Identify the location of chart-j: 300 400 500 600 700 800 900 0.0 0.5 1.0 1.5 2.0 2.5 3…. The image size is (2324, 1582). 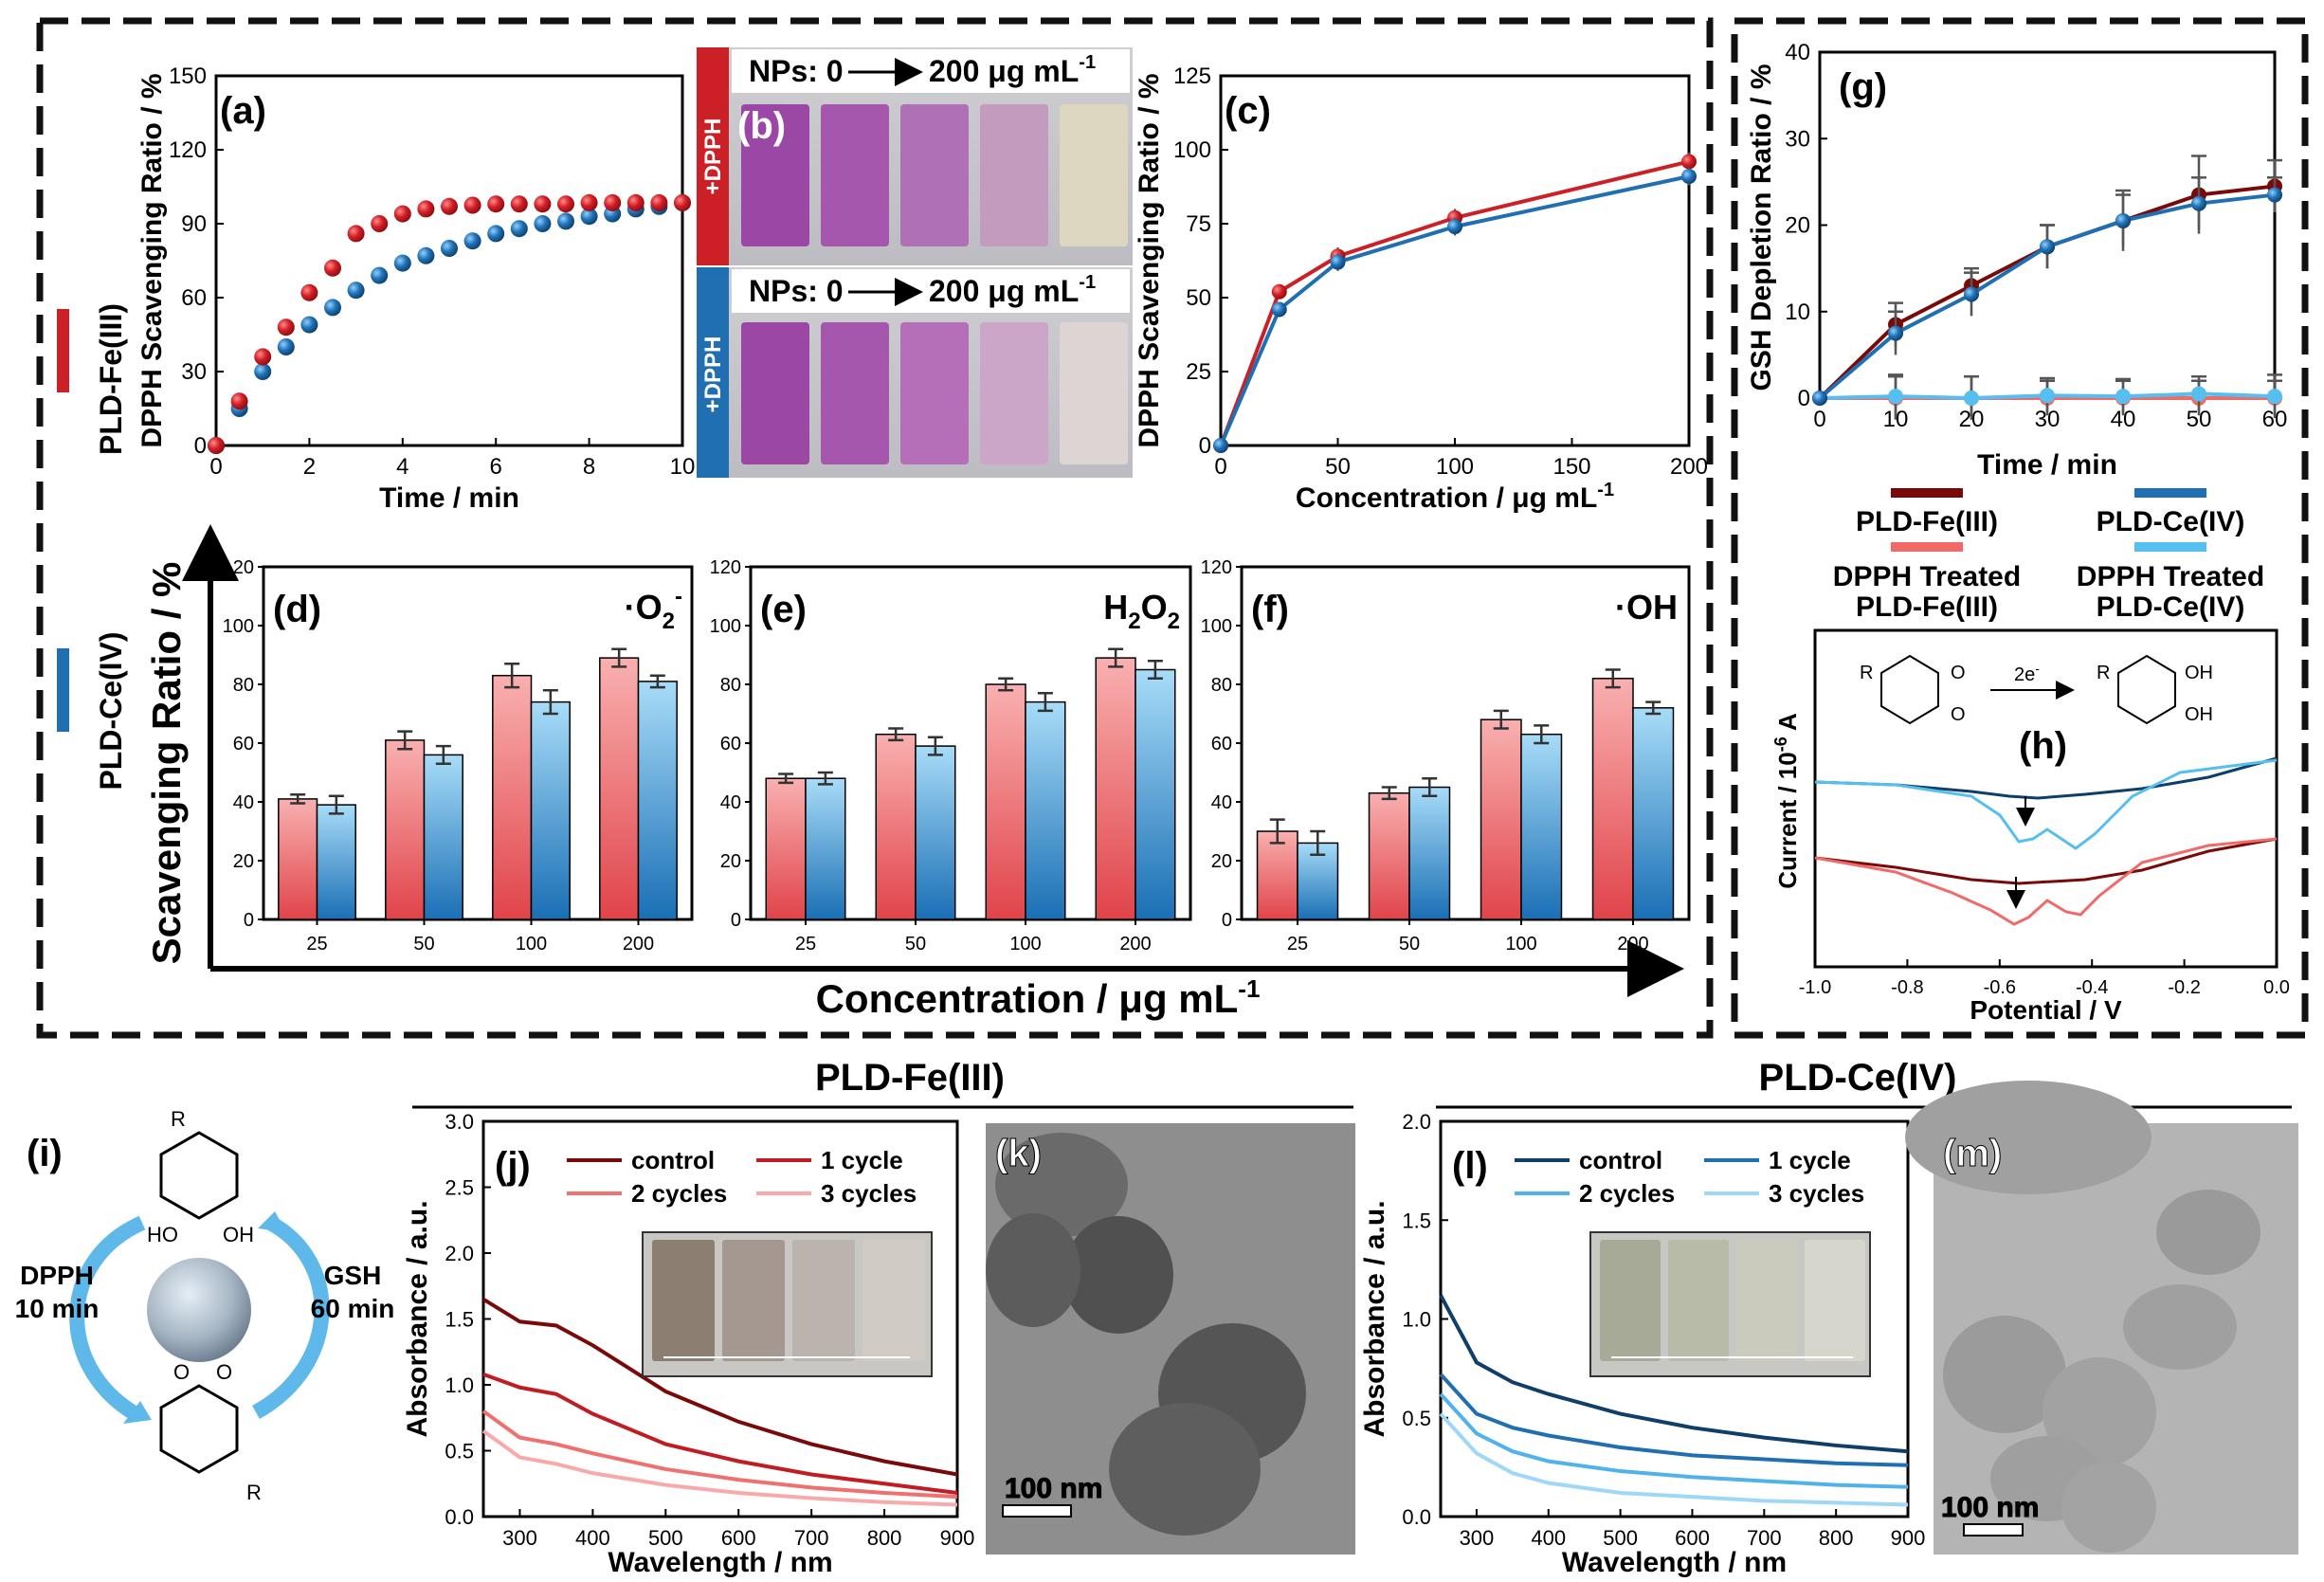
(688, 1344).